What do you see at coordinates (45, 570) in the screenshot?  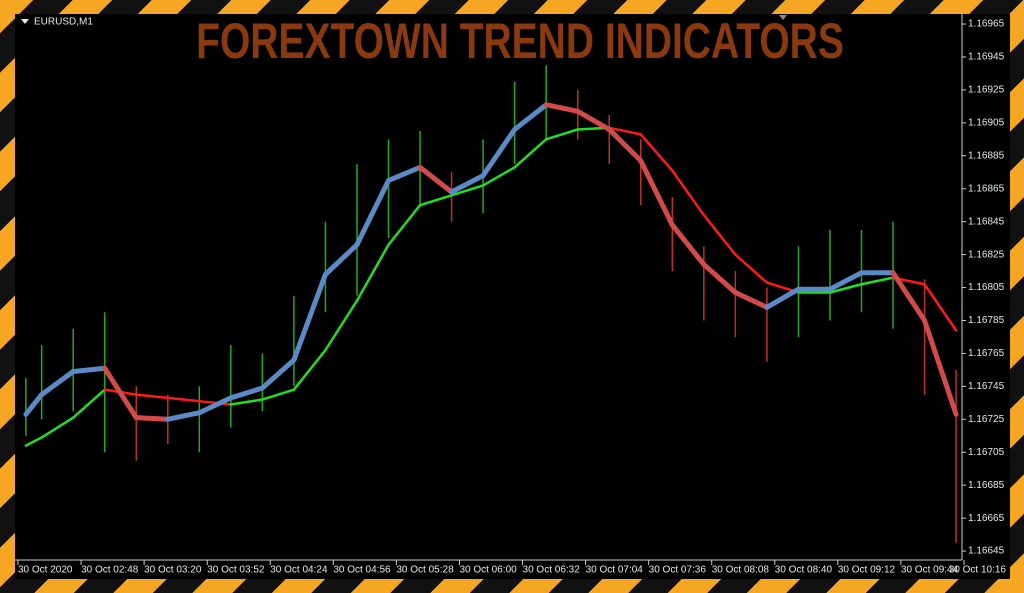 I see `x-tick-label: 30 Oct 2020` at bounding box center [45, 570].